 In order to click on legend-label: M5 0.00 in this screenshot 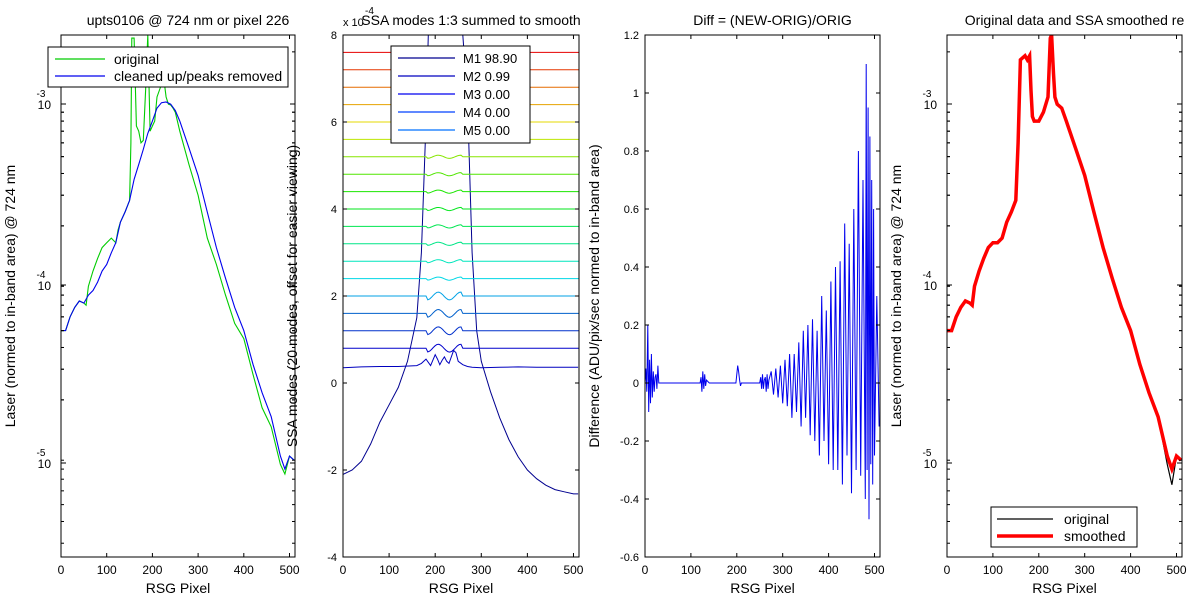, I will do `click(486, 130)`.